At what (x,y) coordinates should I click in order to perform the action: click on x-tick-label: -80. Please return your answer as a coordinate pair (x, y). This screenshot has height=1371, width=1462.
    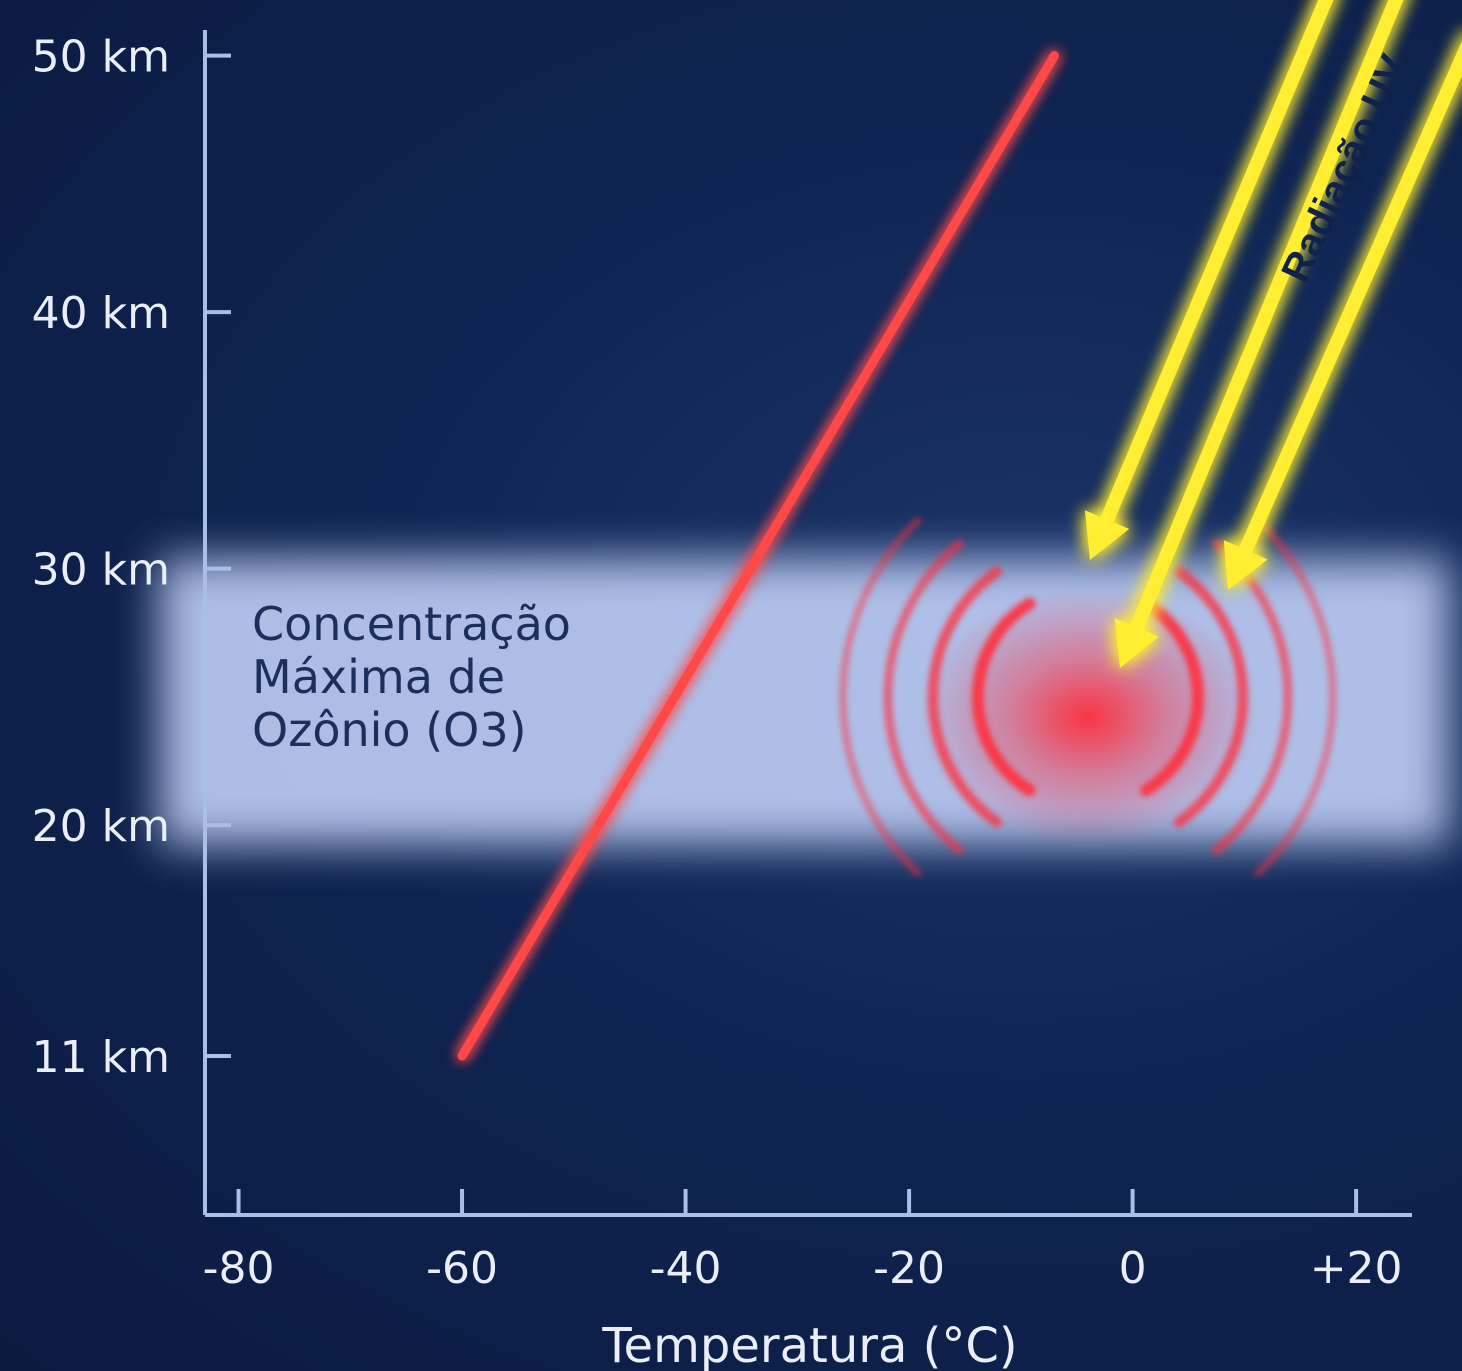
    Looking at the image, I should click on (239, 1268).